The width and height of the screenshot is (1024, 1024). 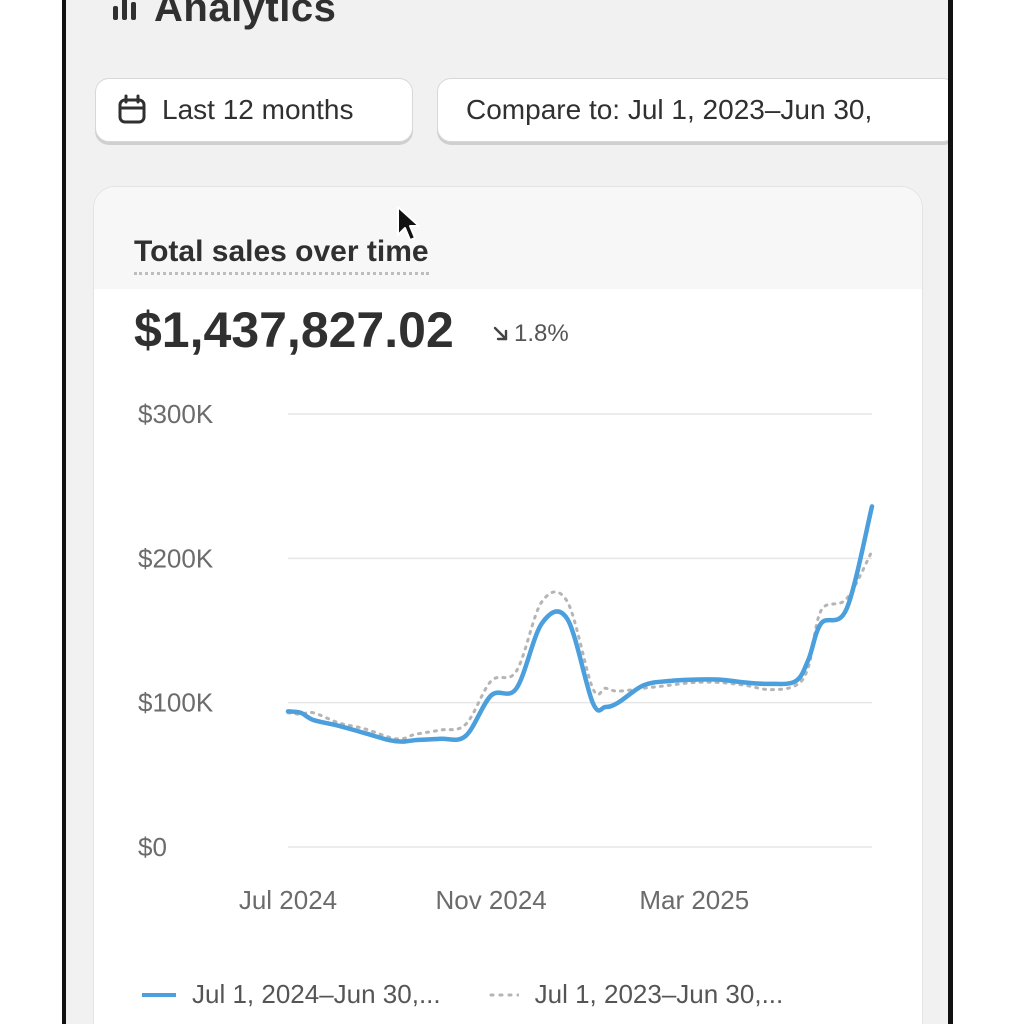 I want to click on legend-line-solid, so click(x=159, y=994).